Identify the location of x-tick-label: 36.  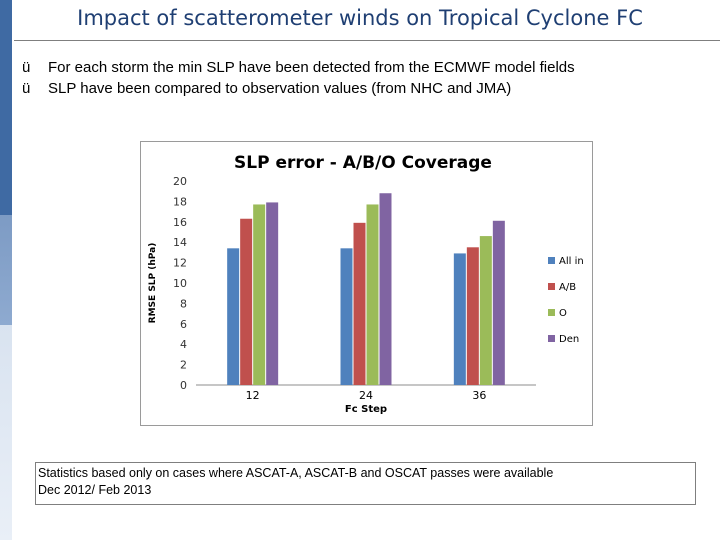
(479, 395).